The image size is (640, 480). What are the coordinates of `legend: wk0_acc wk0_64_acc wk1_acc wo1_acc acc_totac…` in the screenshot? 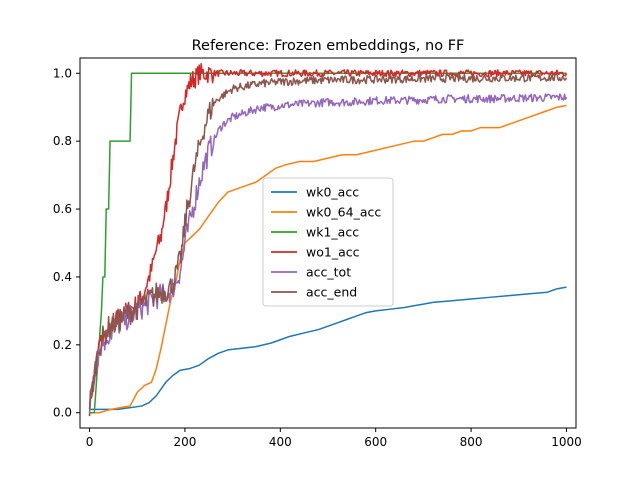 It's located at (328, 242).